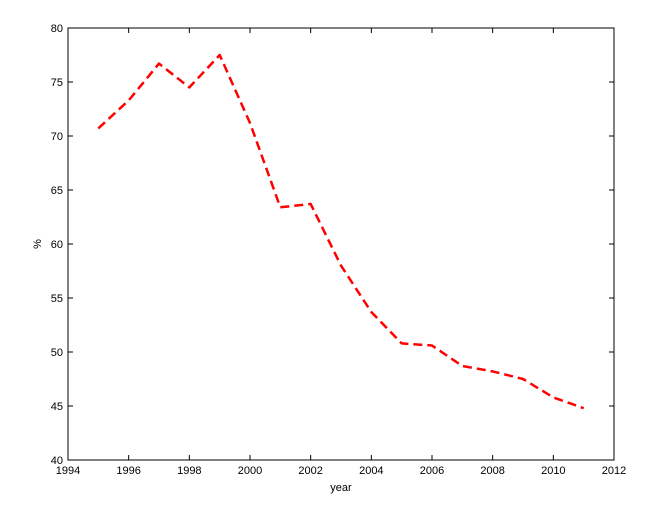 Image resolution: width=660 pixels, height=514 pixels. I want to click on x-tick-label: 2000, so click(250, 471).